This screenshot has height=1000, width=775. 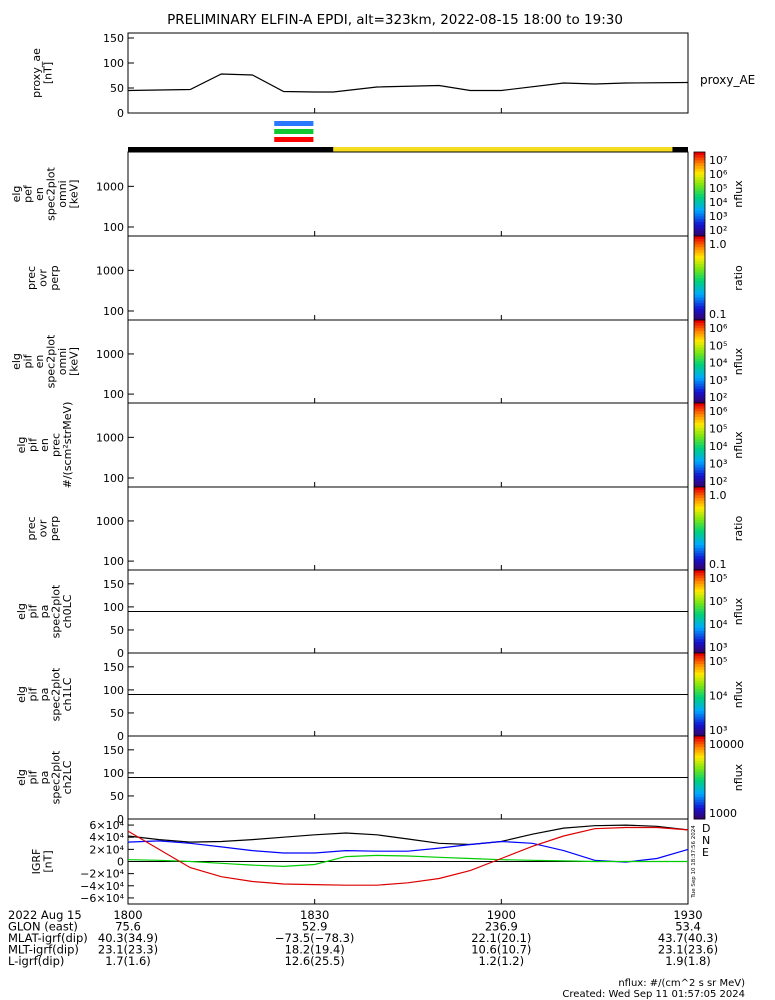 What do you see at coordinates (106, 849) in the screenshot?
I see `panel-10-ytick-label: 2×10⁴` at bounding box center [106, 849].